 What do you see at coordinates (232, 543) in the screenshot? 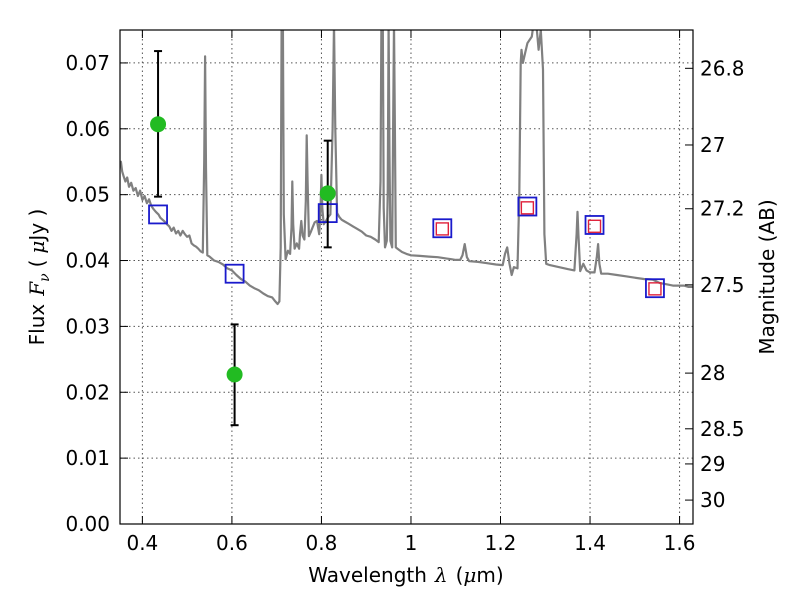
I see `x-tick-label: 0.6` at bounding box center [232, 543].